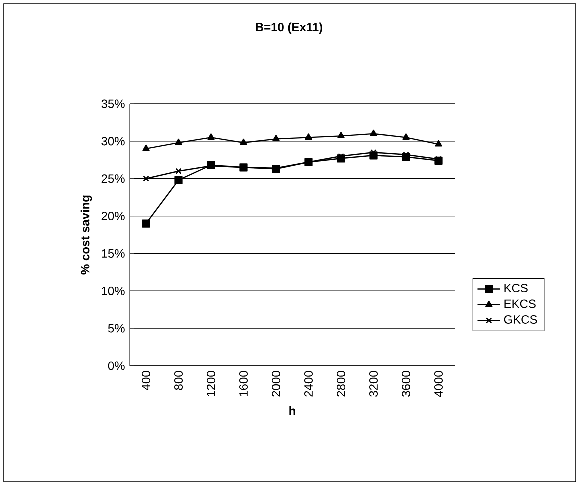  What do you see at coordinates (116, 366) in the screenshot?
I see `y-tick-label: 0%` at bounding box center [116, 366].